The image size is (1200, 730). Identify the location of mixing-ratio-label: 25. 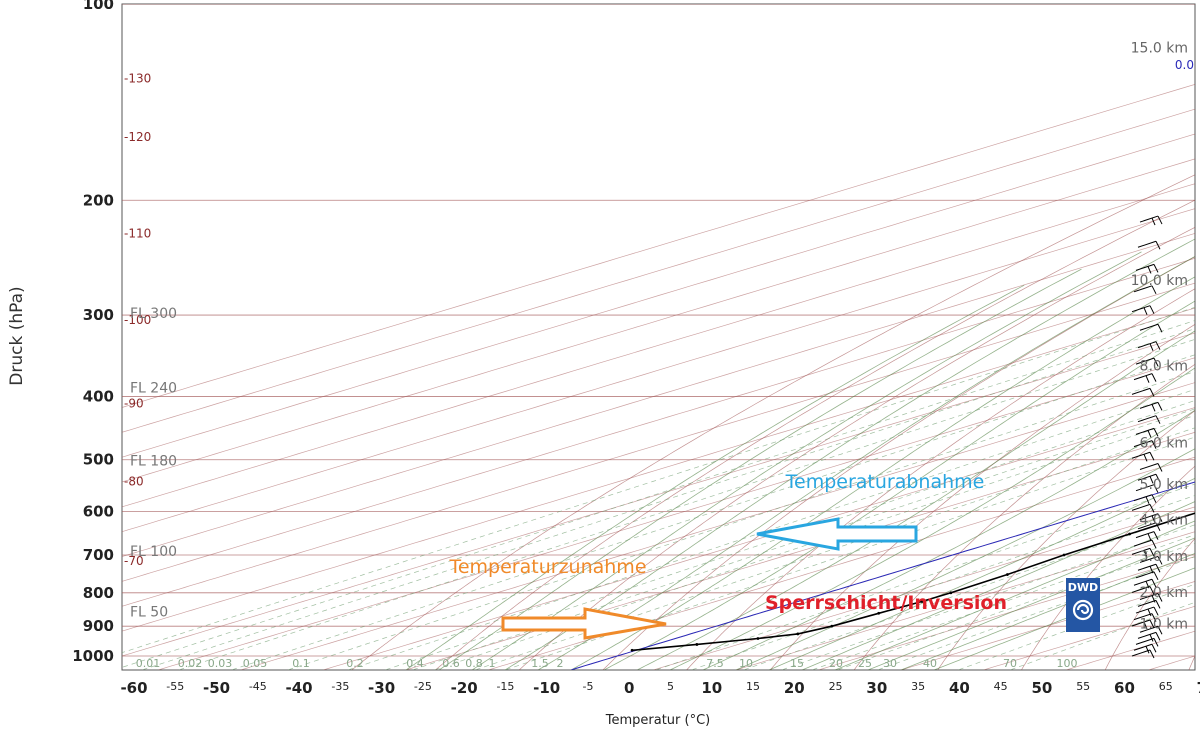
(865, 663).